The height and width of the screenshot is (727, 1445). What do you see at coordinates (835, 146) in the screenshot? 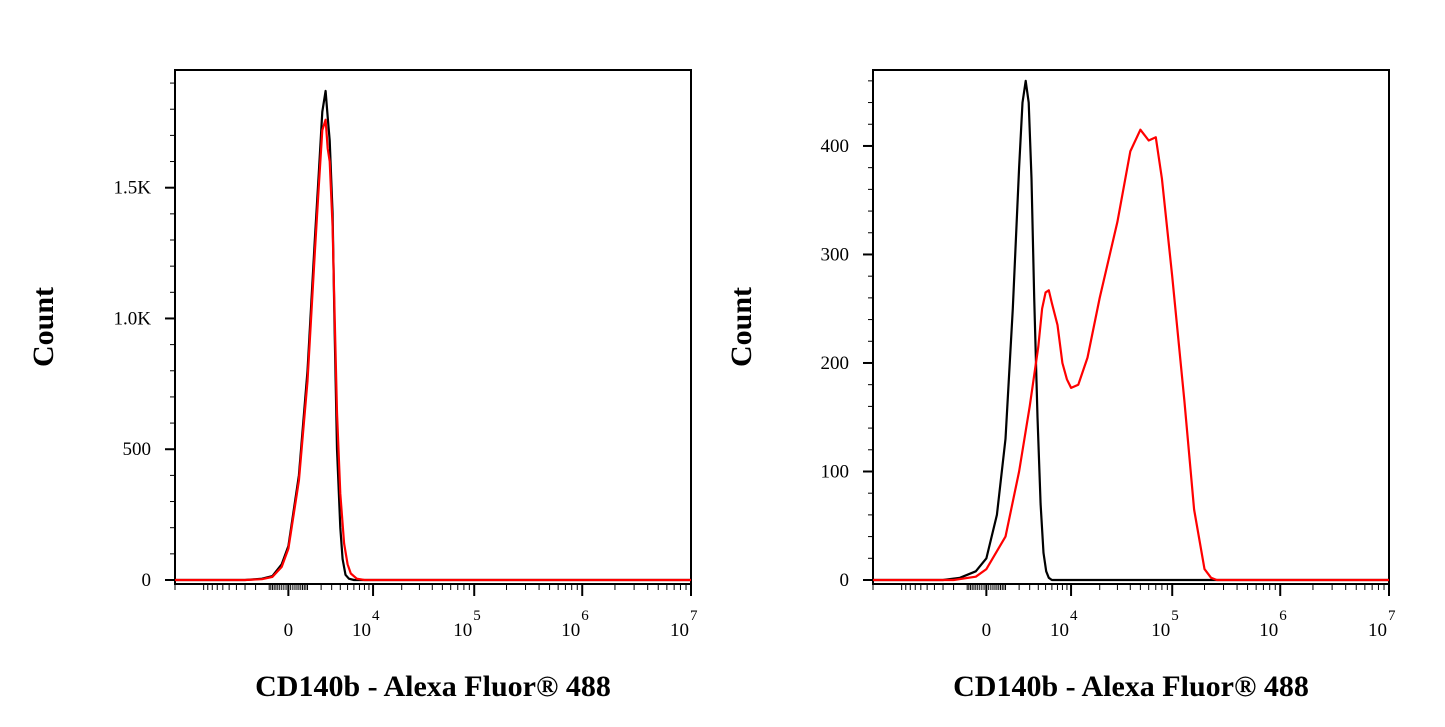
I see `y-tick-label: 400` at bounding box center [835, 146].